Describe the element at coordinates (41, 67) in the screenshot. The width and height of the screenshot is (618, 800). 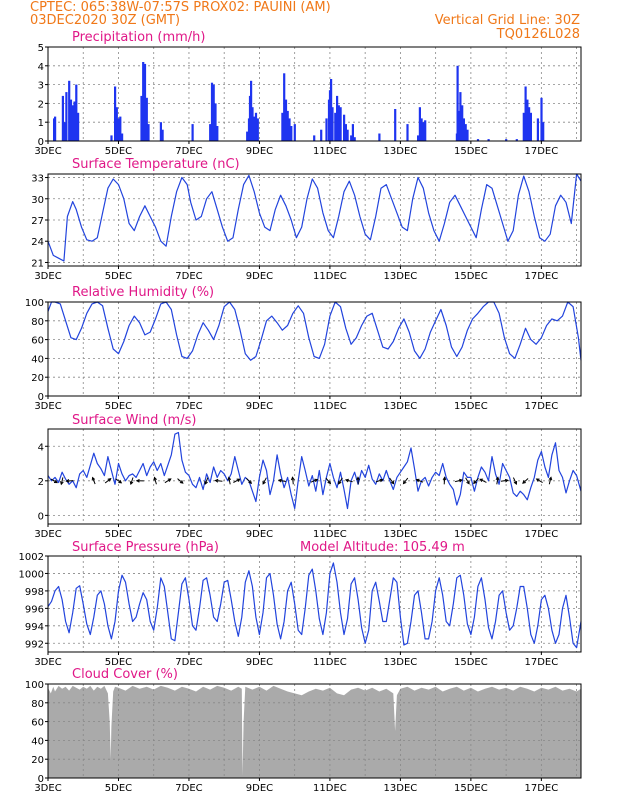
I see `precipitation-ytick-label: 4` at that location.